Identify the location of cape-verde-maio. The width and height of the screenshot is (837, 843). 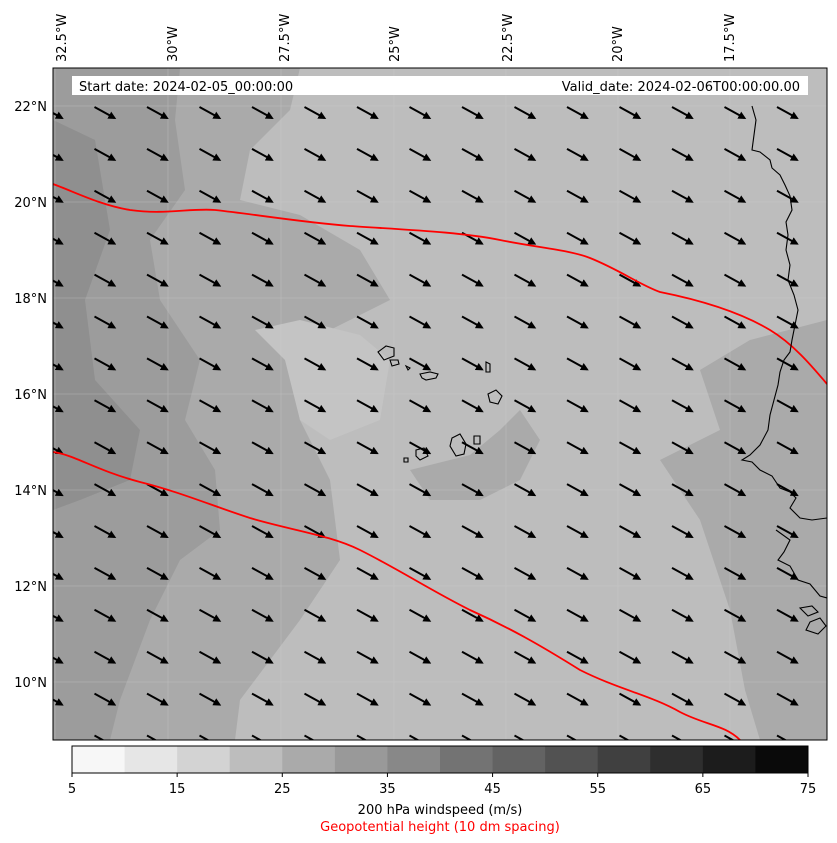
(477, 440).